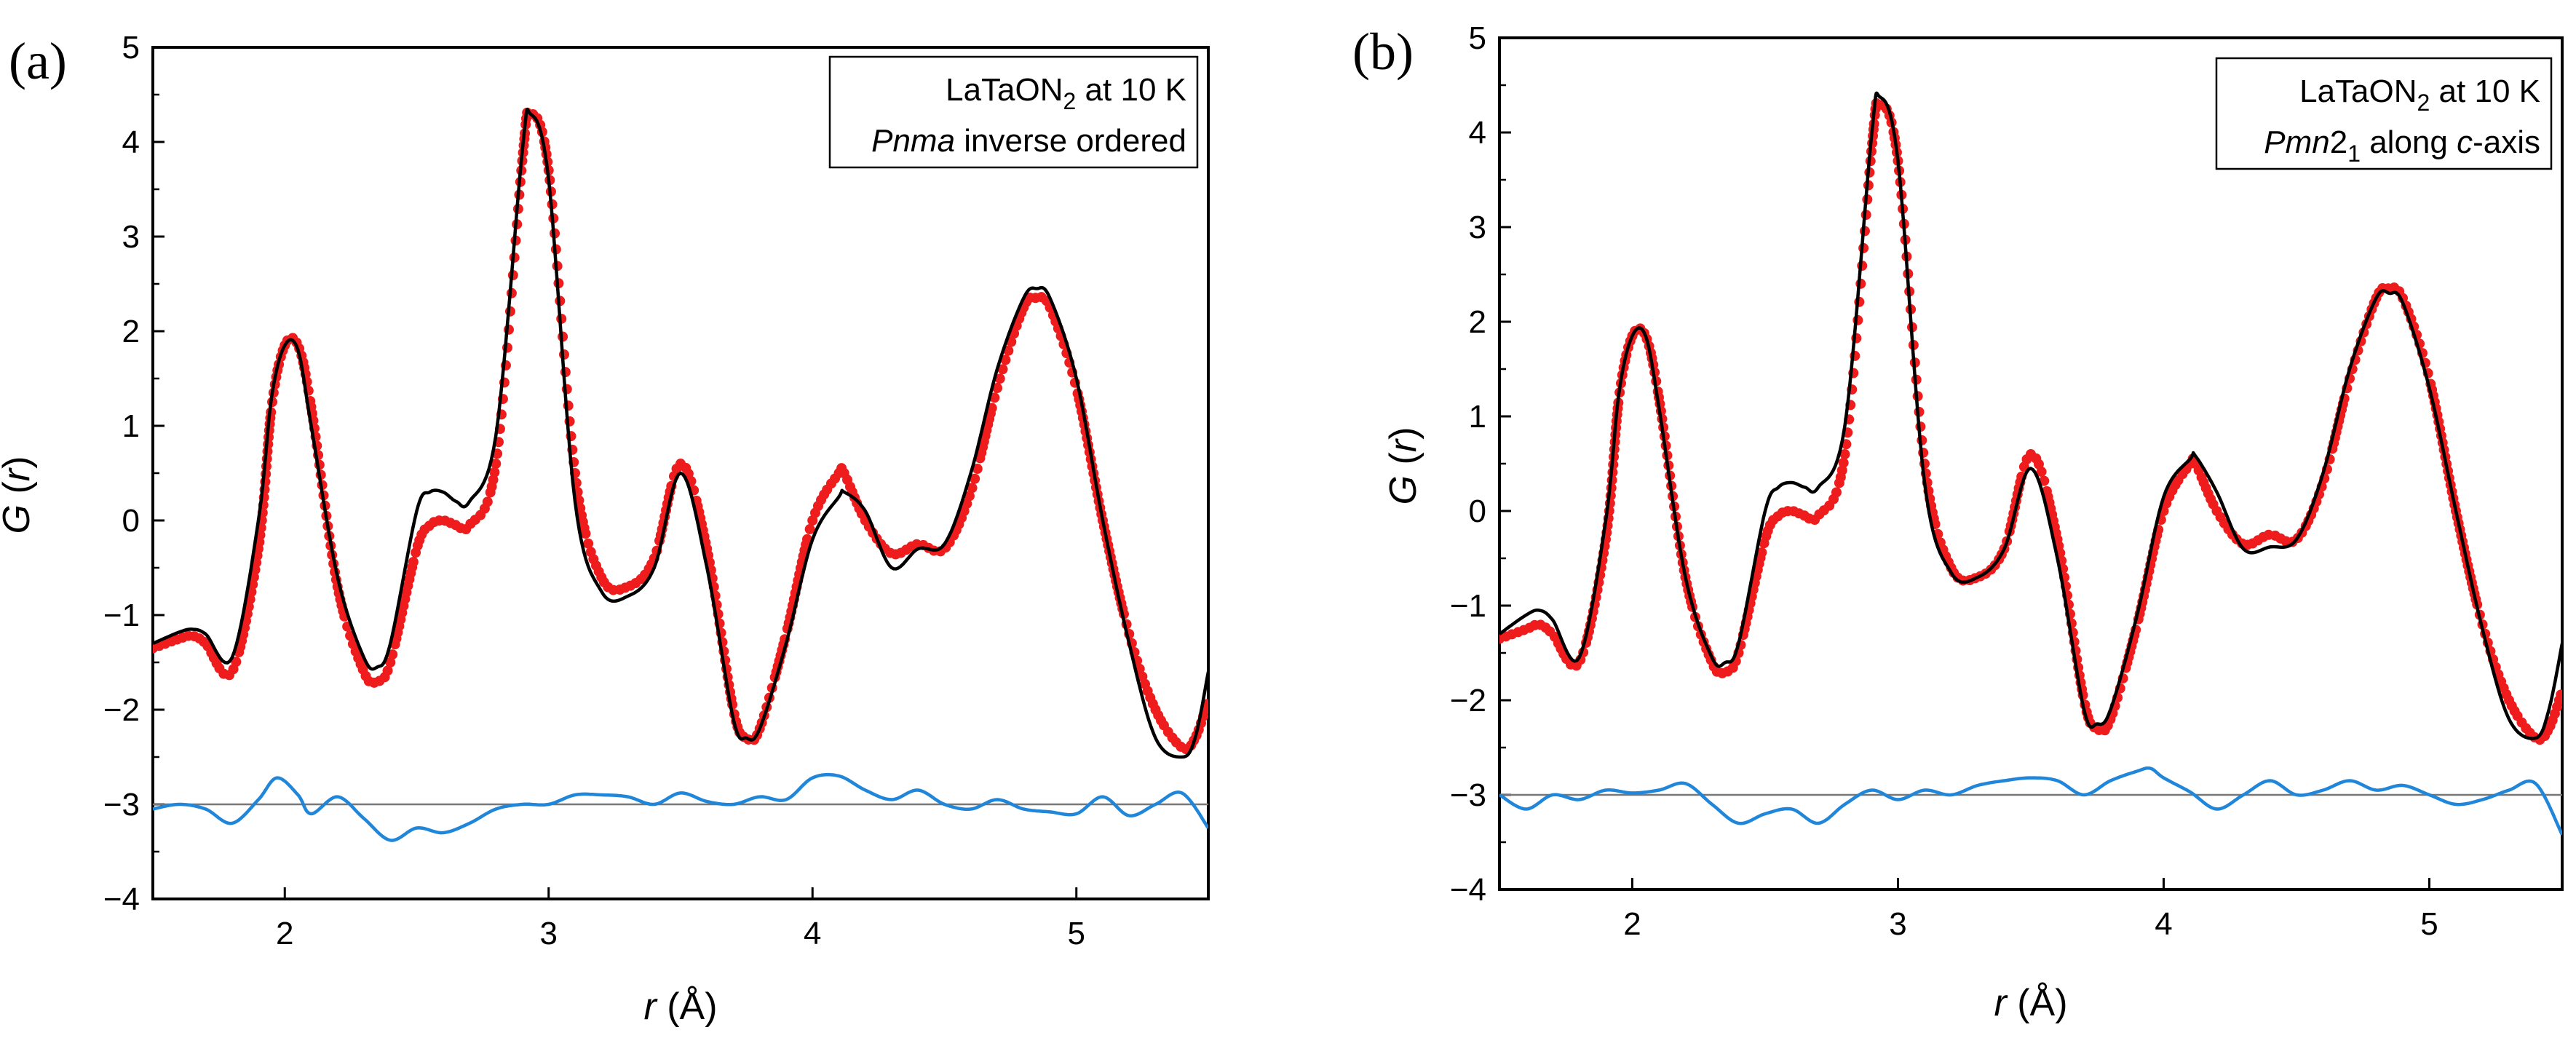  I want to click on legend-box-b, so click(2384, 113).